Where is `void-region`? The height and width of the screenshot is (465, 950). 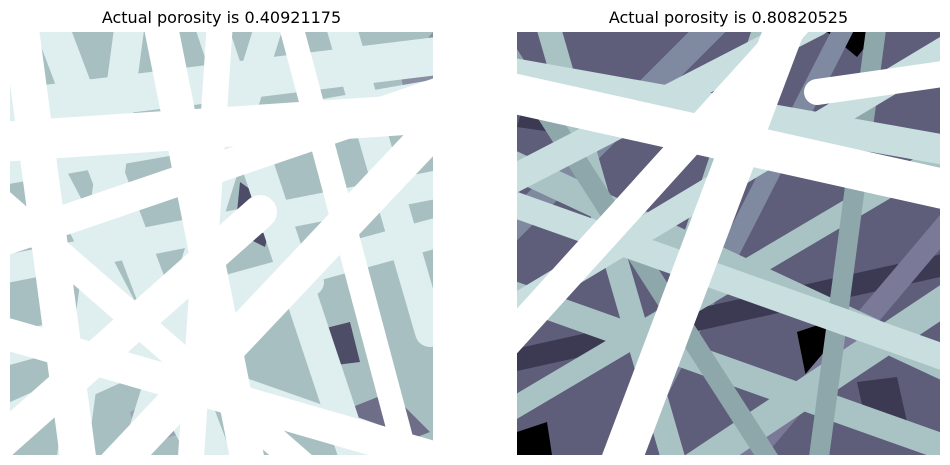 void-region is located at coordinates (534, 438).